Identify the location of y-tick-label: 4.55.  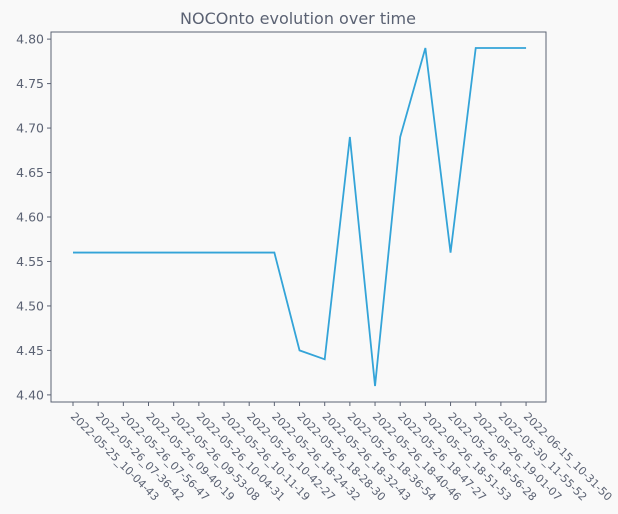
(30, 261).